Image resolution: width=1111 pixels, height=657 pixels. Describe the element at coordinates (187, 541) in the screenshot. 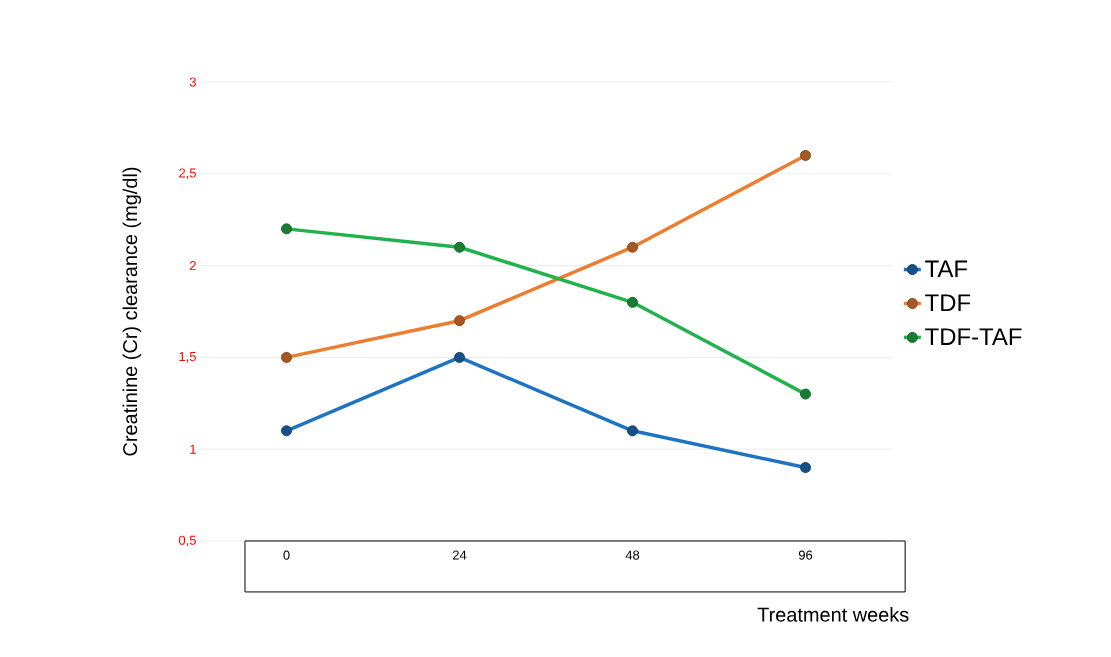

I see `y-tick-label: 0,5` at that location.